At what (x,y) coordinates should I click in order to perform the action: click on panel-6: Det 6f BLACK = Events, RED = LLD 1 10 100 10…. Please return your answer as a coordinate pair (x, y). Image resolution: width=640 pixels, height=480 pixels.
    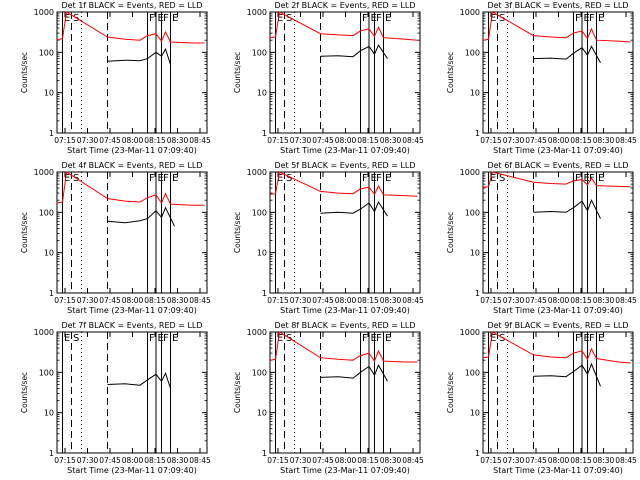
    Looking at the image, I should click on (541, 238).